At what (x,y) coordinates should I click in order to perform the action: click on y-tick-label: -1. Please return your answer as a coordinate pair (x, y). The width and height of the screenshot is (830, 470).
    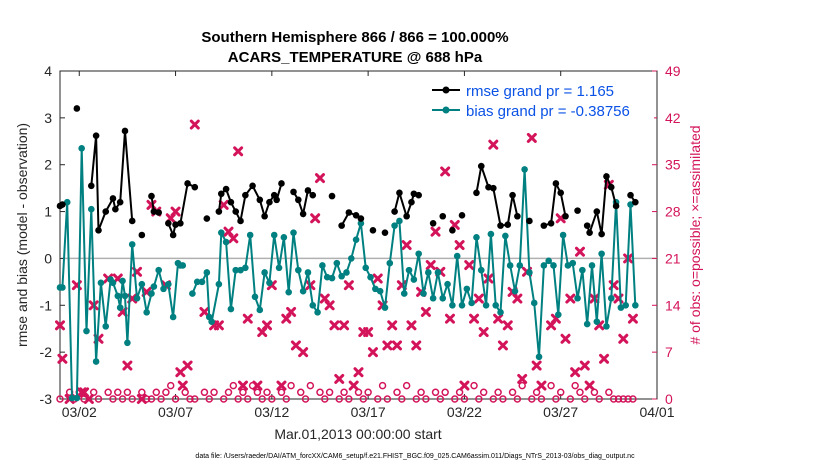
    Looking at the image, I should click on (46, 305).